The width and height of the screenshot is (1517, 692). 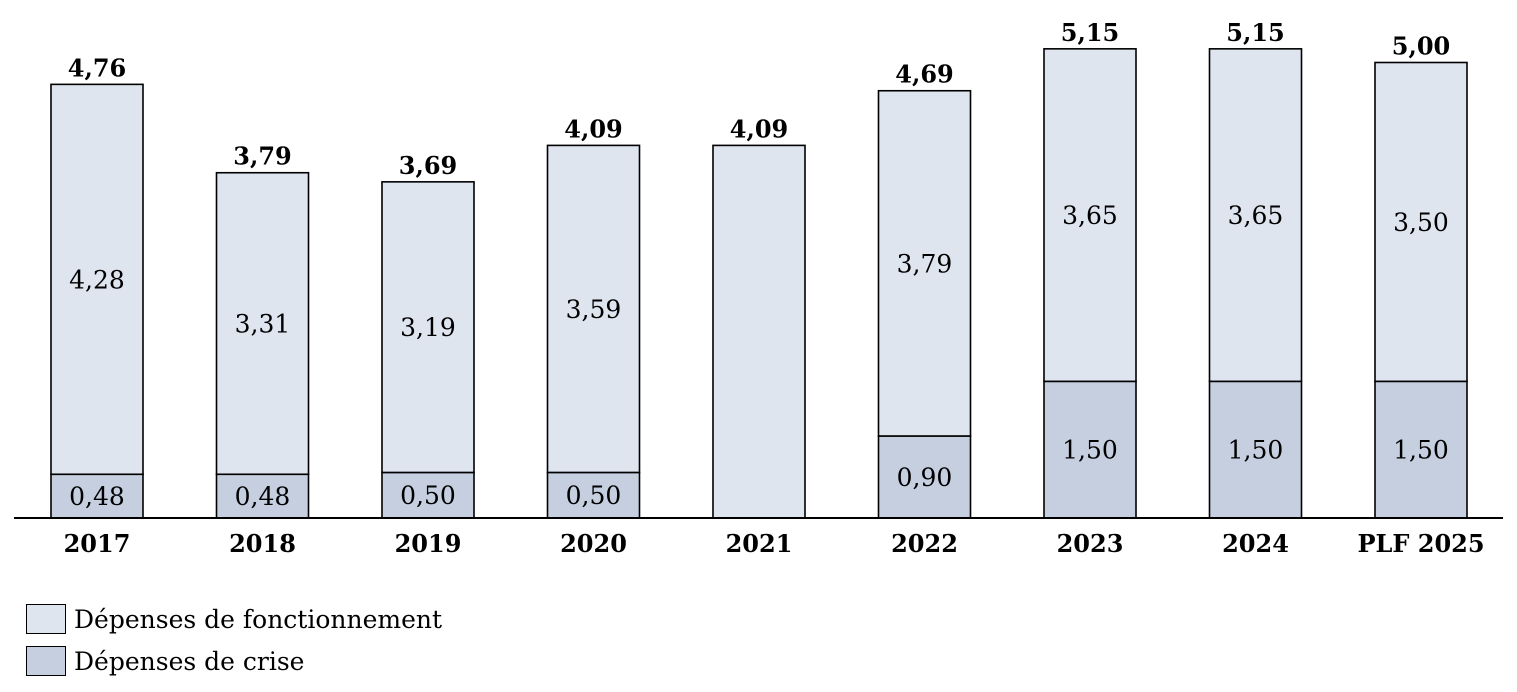 What do you see at coordinates (759, 543) in the screenshot?
I see `category-label: 2021` at bounding box center [759, 543].